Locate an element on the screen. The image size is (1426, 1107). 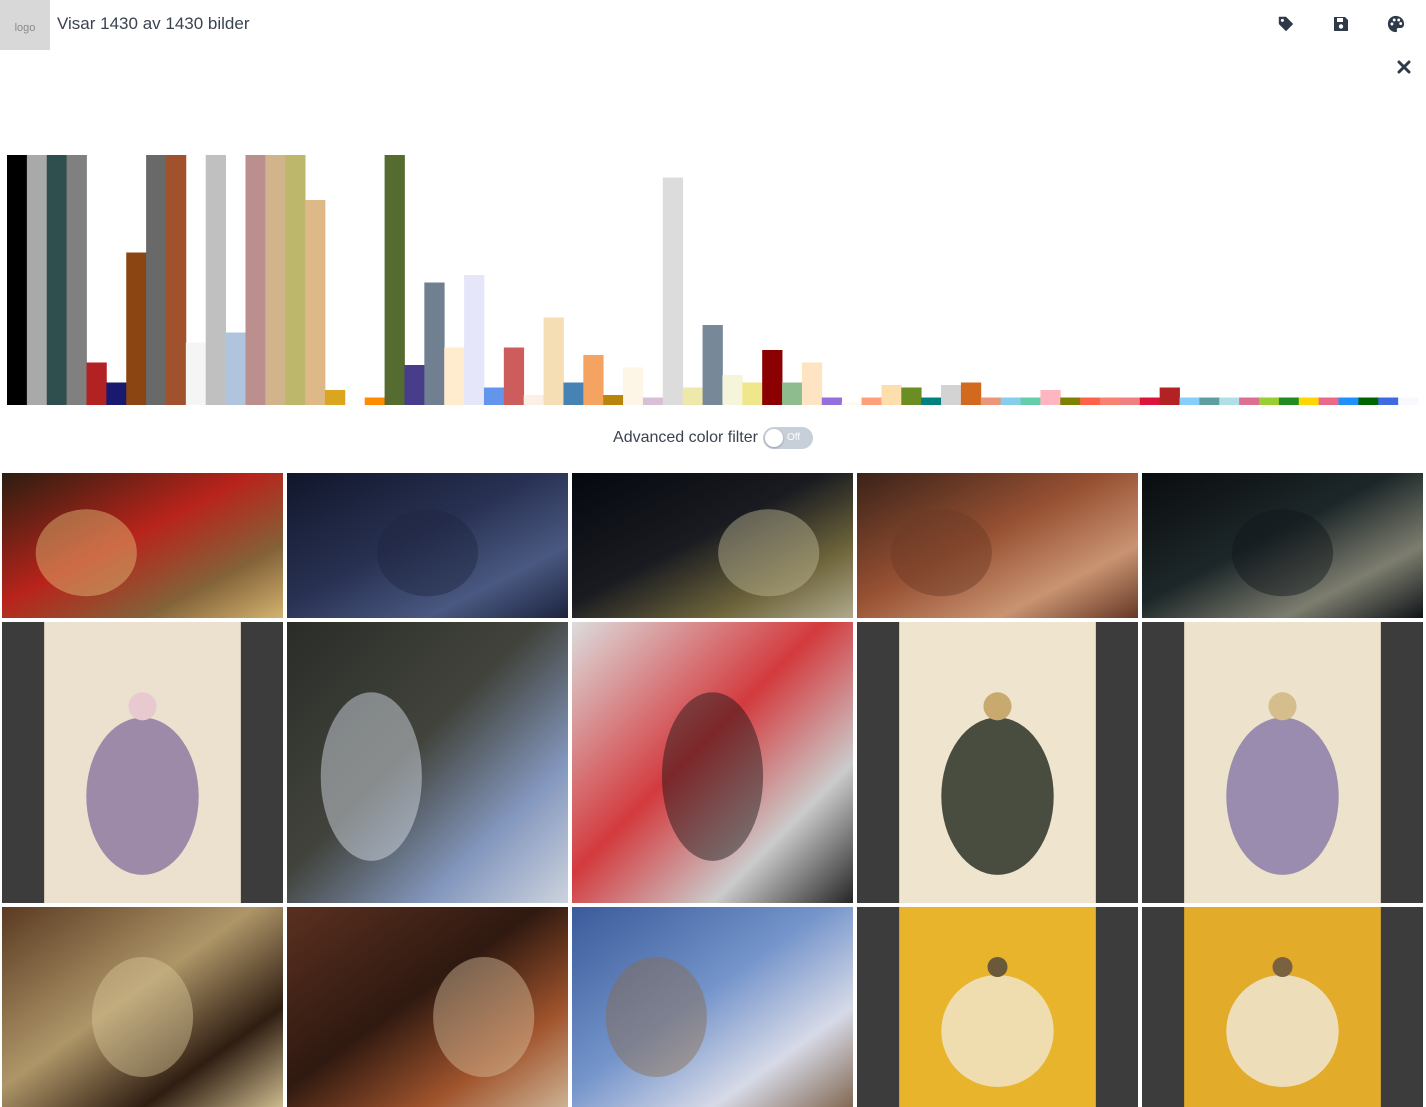
tag-icon is located at coordinates (1286, 24).